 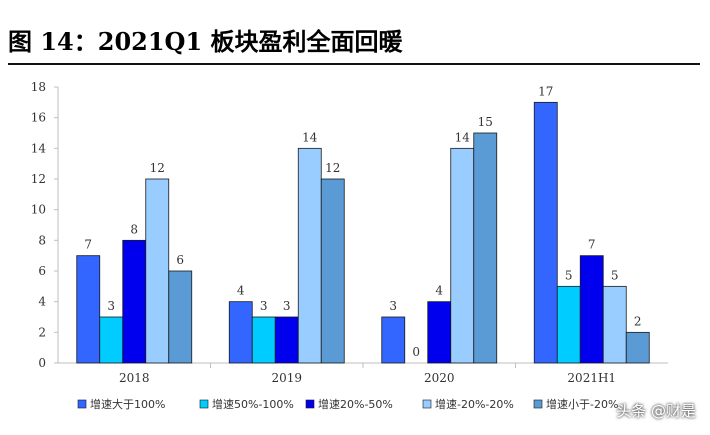 What do you see at coordinates (656, 411) in the screenshot?
I see `watermark: 头条 @财是` at bounding box center [656, 411].